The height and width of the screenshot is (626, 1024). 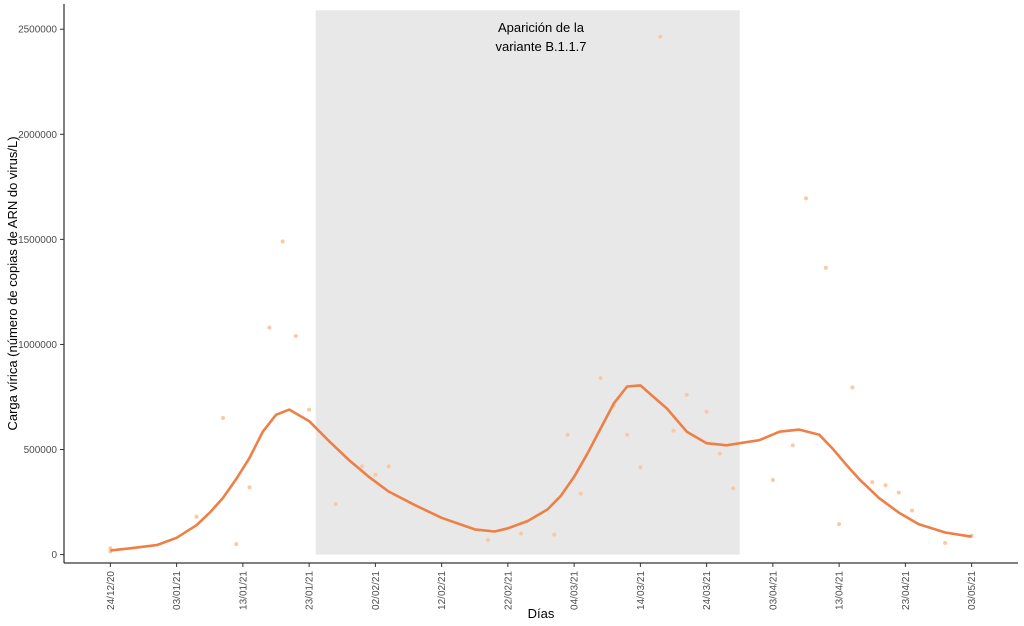 What do you see at coordinates (376, 590) in the screenshot?
I see `x-tick-label: 02/02/21` at bounding box center [376, 590].